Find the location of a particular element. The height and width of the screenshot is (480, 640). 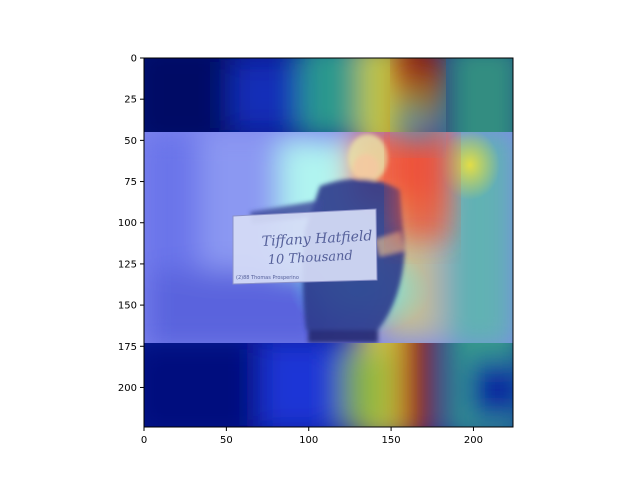

y-tick-label: 75 is located at coordinates (130, 182).